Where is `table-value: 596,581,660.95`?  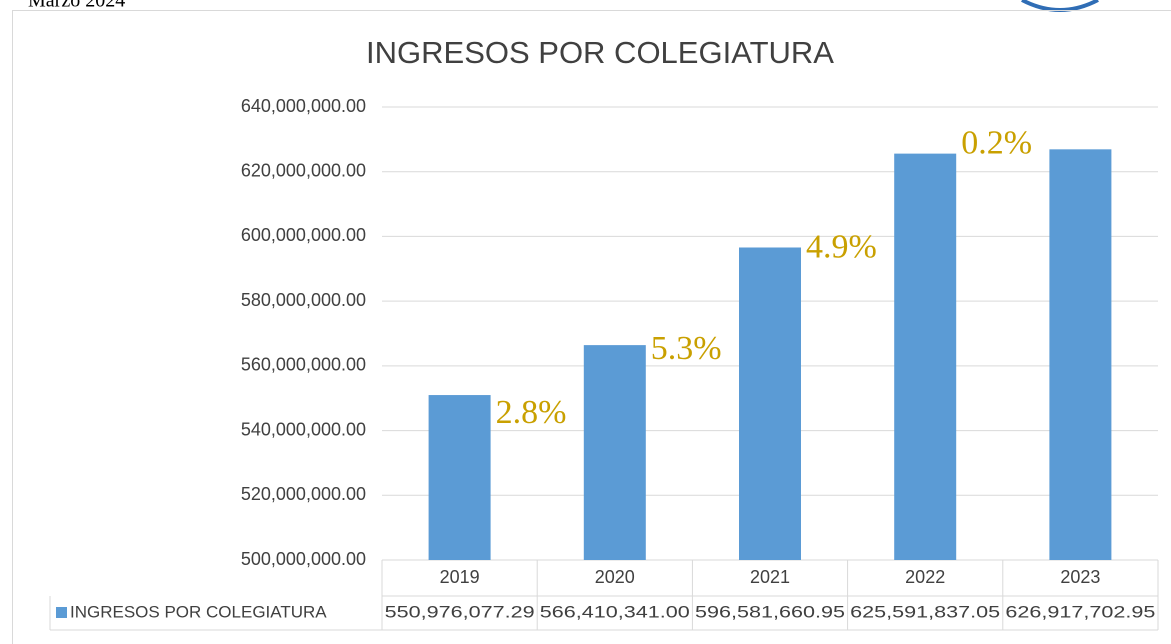 table-value: 596,581,660.95 is located at coordinates (770, 611).